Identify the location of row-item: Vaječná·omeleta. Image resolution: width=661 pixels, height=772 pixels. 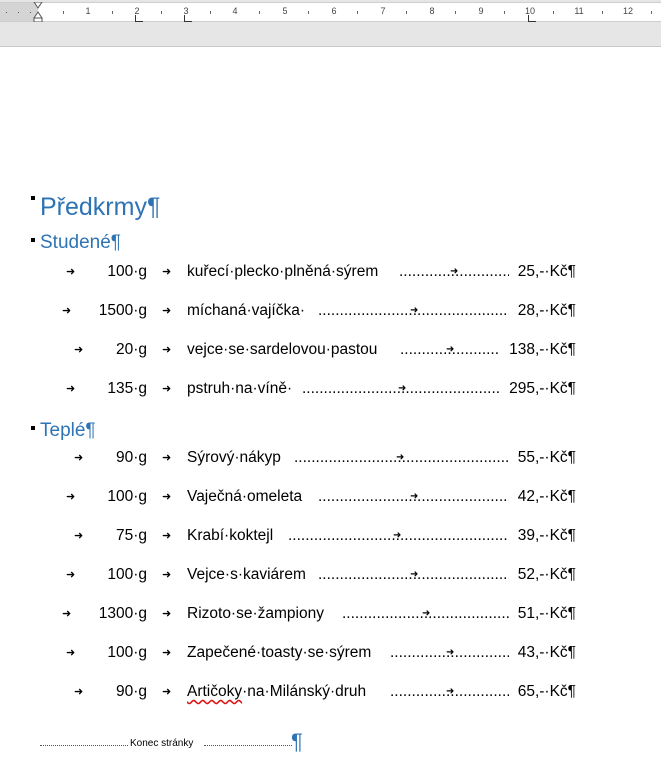
(245, 496).